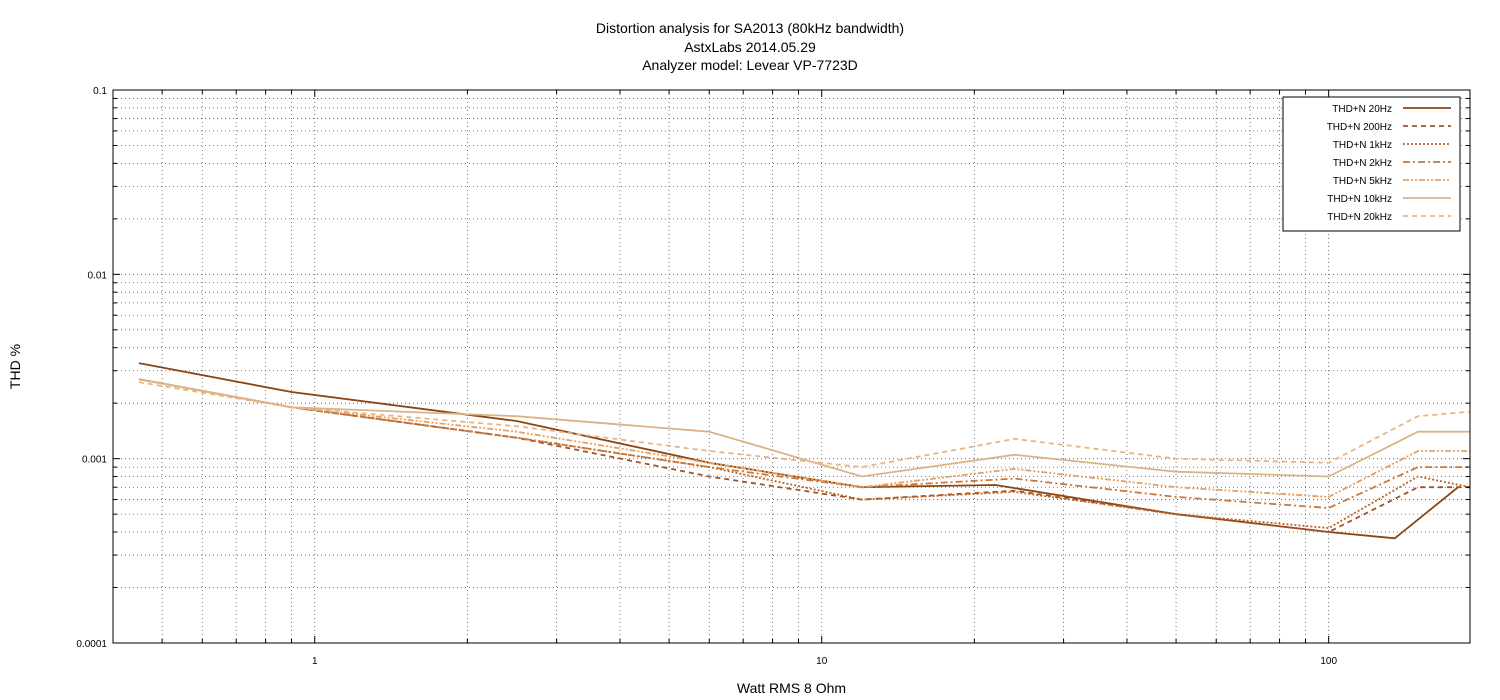  Describe the element at coordinates (94, 460) in the screenshot. I see `y-tick-label: 0.001` at that location.